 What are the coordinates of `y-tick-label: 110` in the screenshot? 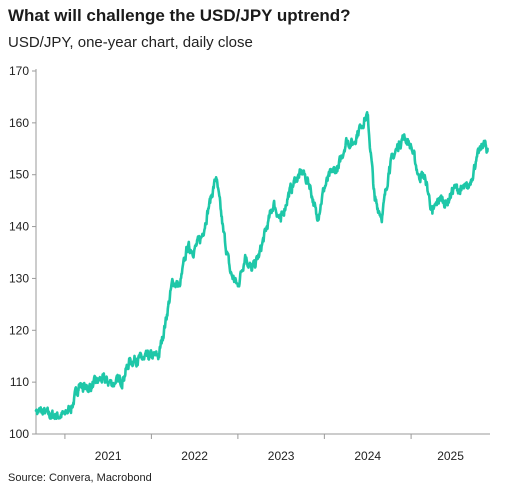 It's located at (19, 382).